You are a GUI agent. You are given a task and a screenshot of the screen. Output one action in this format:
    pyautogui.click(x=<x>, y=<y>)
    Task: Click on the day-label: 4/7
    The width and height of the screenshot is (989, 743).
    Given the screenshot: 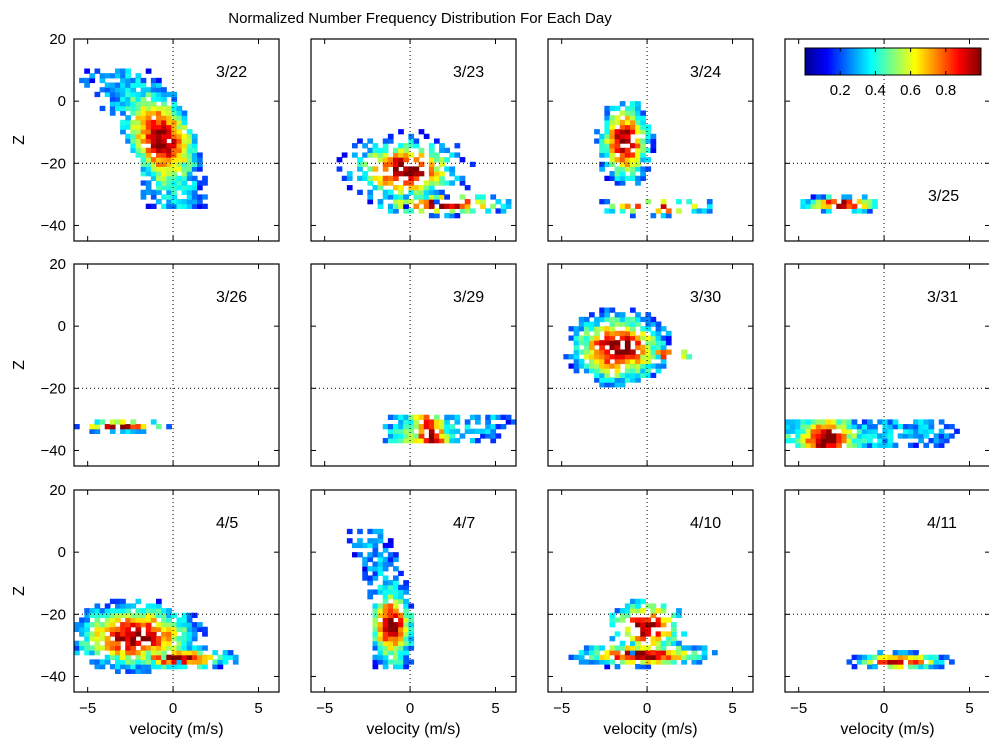 What is the action you would take?
    pyautogui.click(x=464, y=523)
    